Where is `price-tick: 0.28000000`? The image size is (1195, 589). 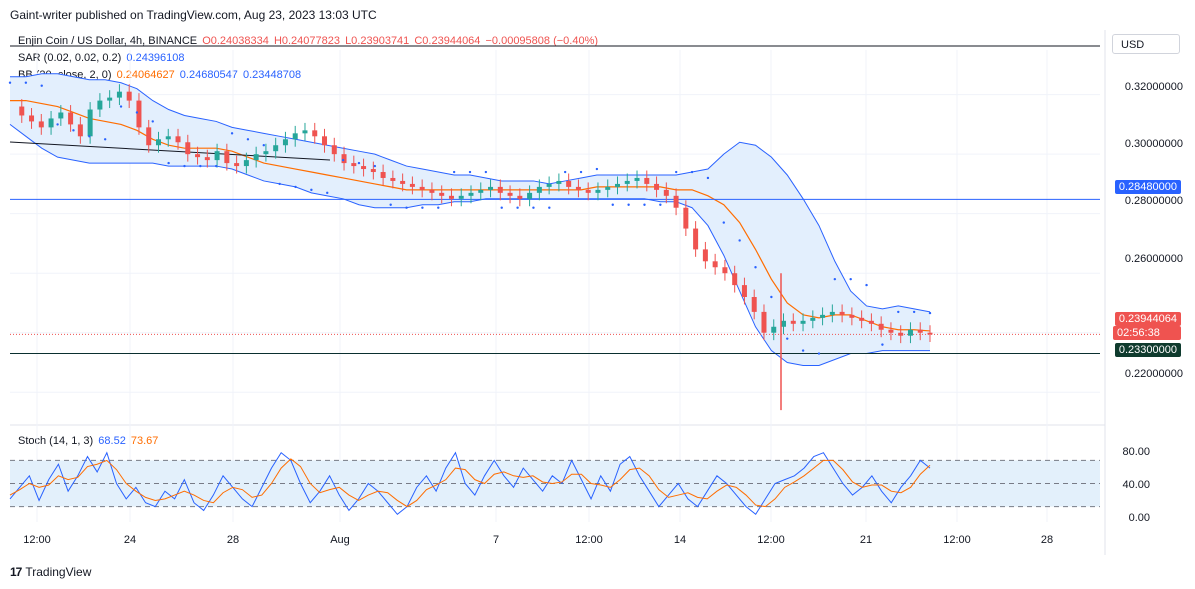 price-tick: 0.28000000 is located at coordinates (1153, 201).